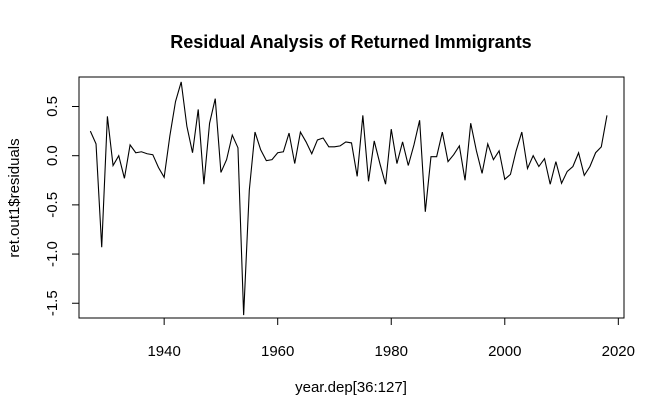  What do you see at coordinates (52, 155) in the screenshot?
I see `y-tick-label: 0.0` at bounding box center [52, 155].